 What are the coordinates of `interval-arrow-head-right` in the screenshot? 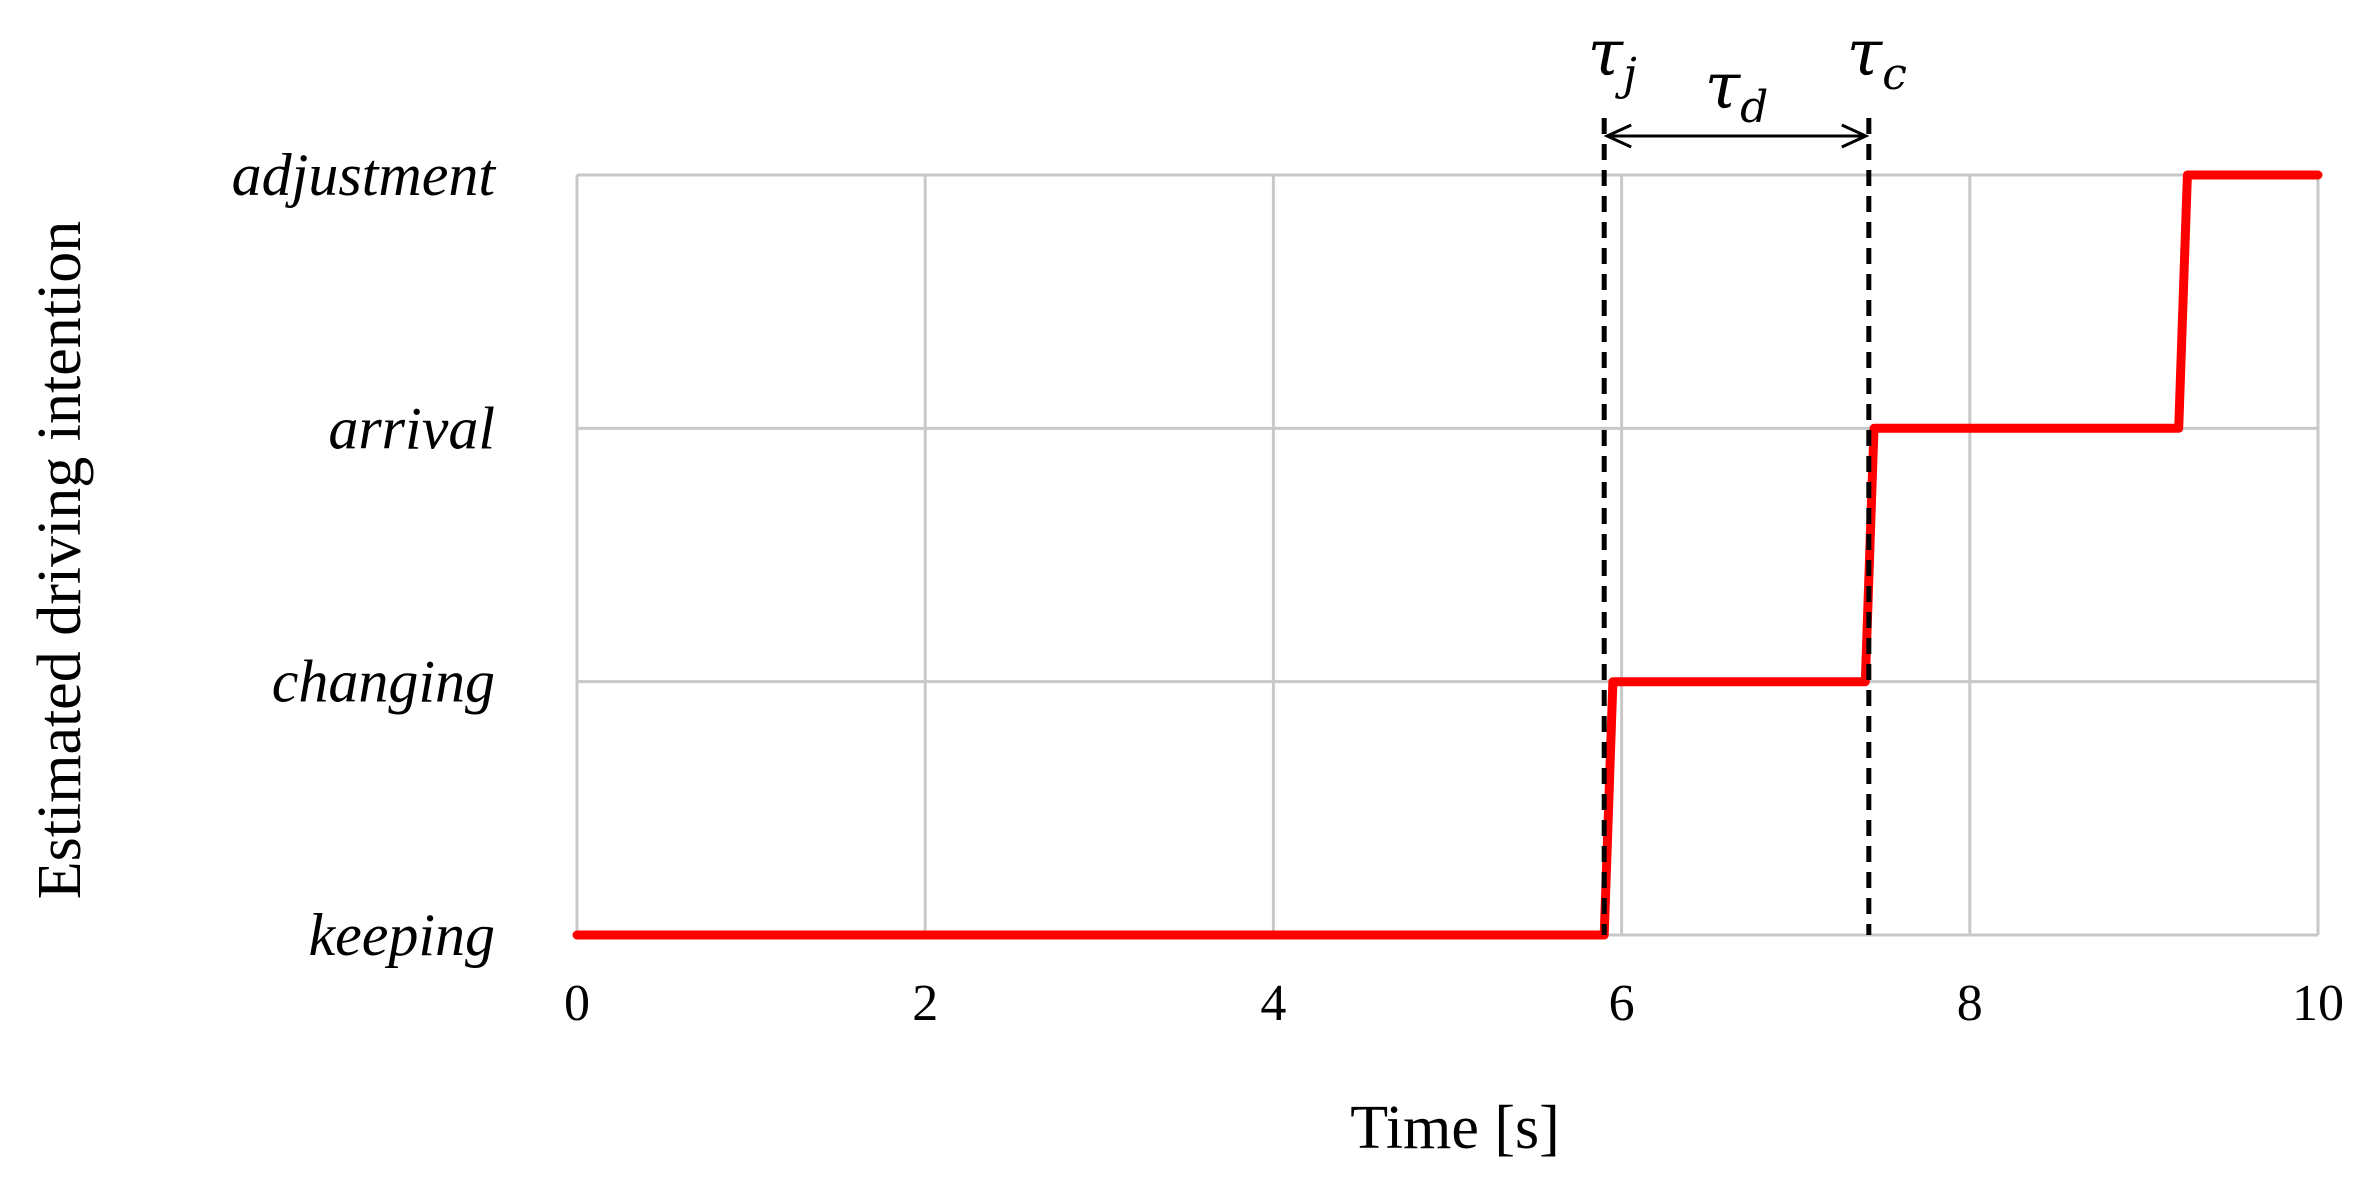 It's located at (1855, 136).